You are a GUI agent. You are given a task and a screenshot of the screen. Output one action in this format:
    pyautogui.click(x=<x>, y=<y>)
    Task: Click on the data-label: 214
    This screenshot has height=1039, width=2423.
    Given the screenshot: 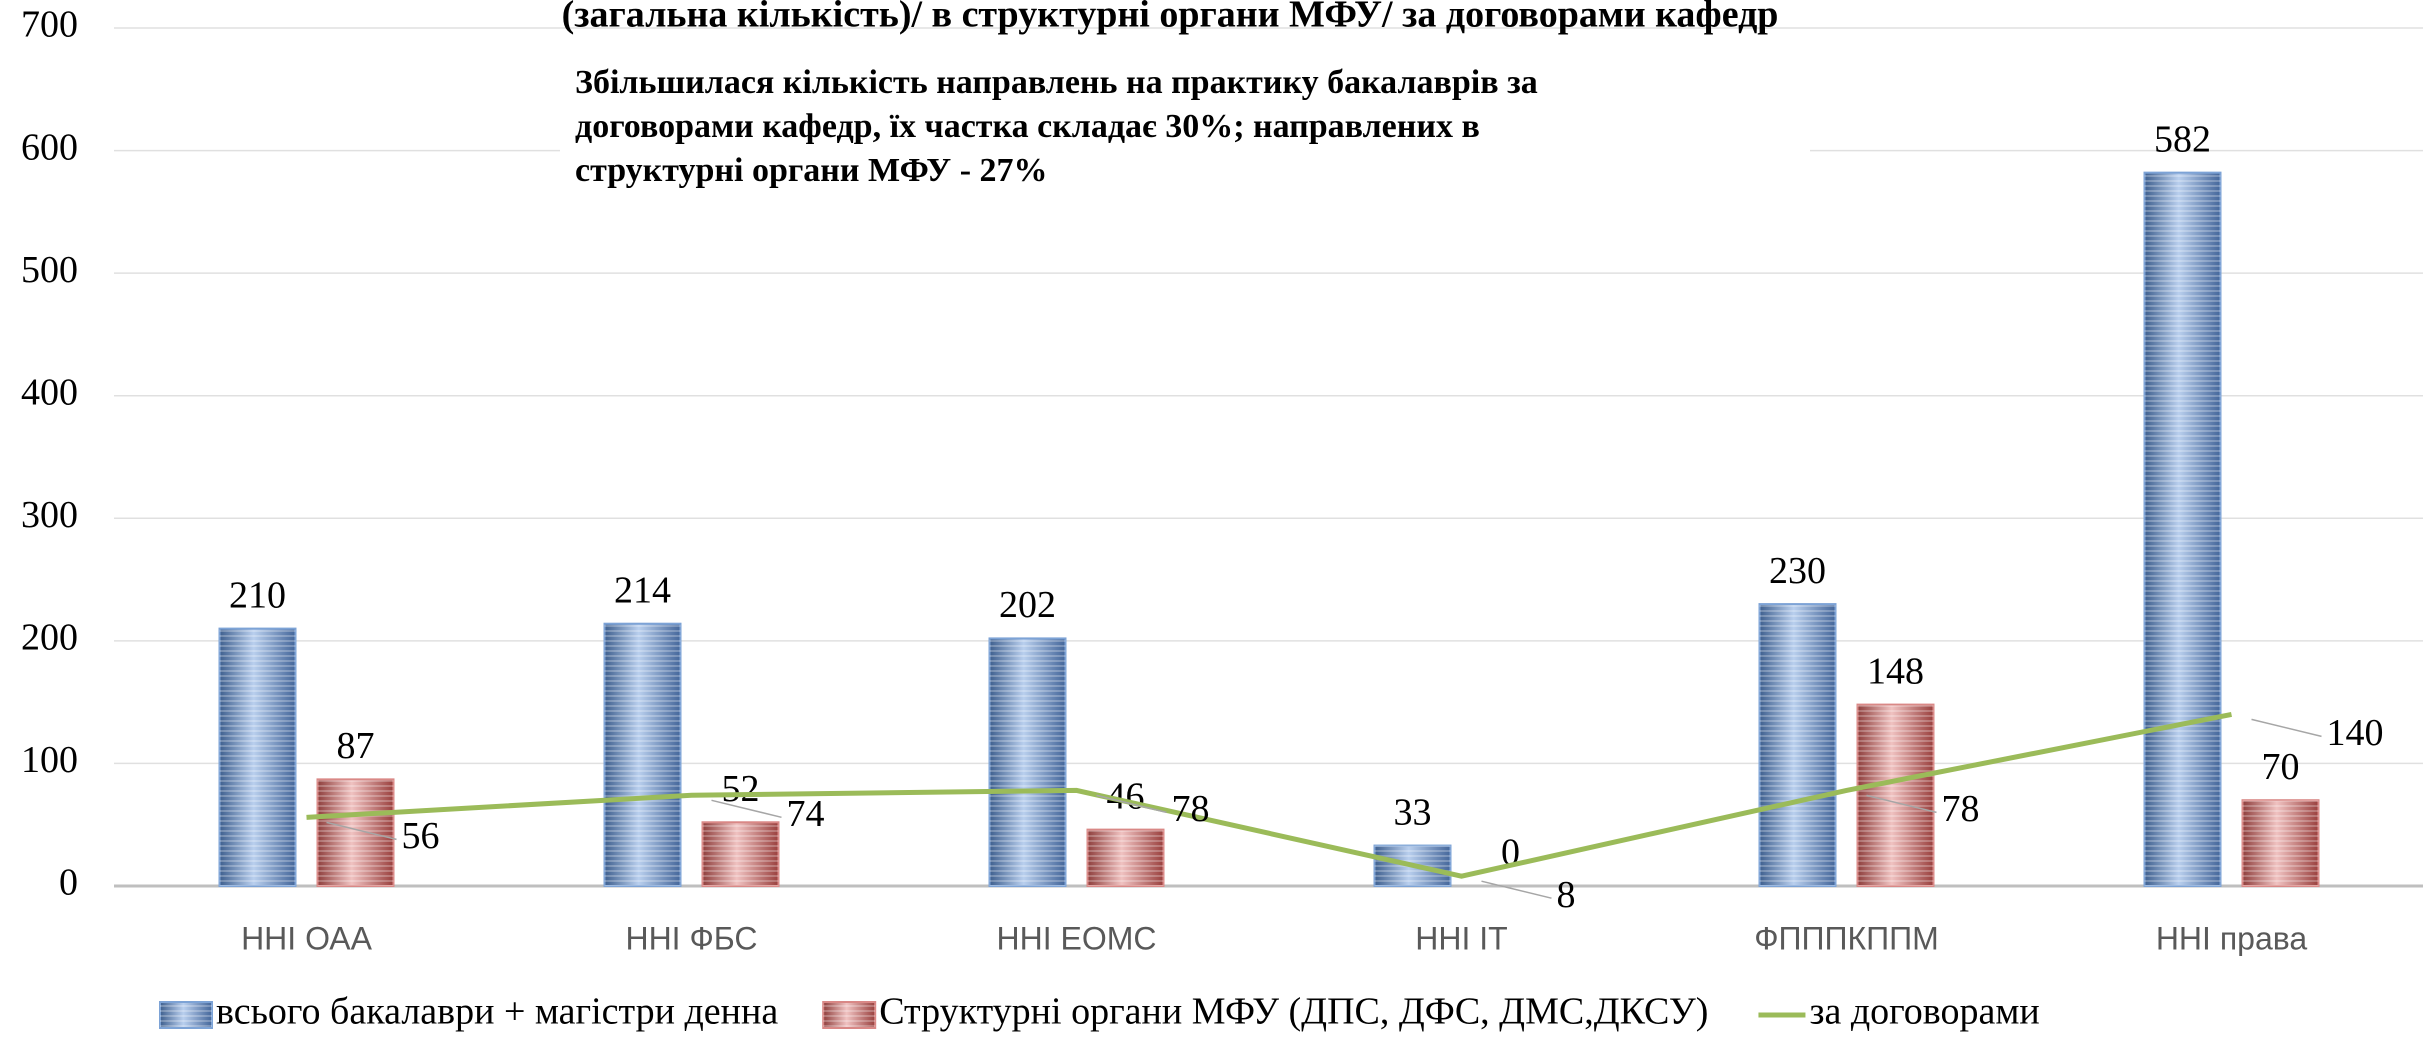 What is the action you would take?
    pyautogui.click(x=642, y=590)
    